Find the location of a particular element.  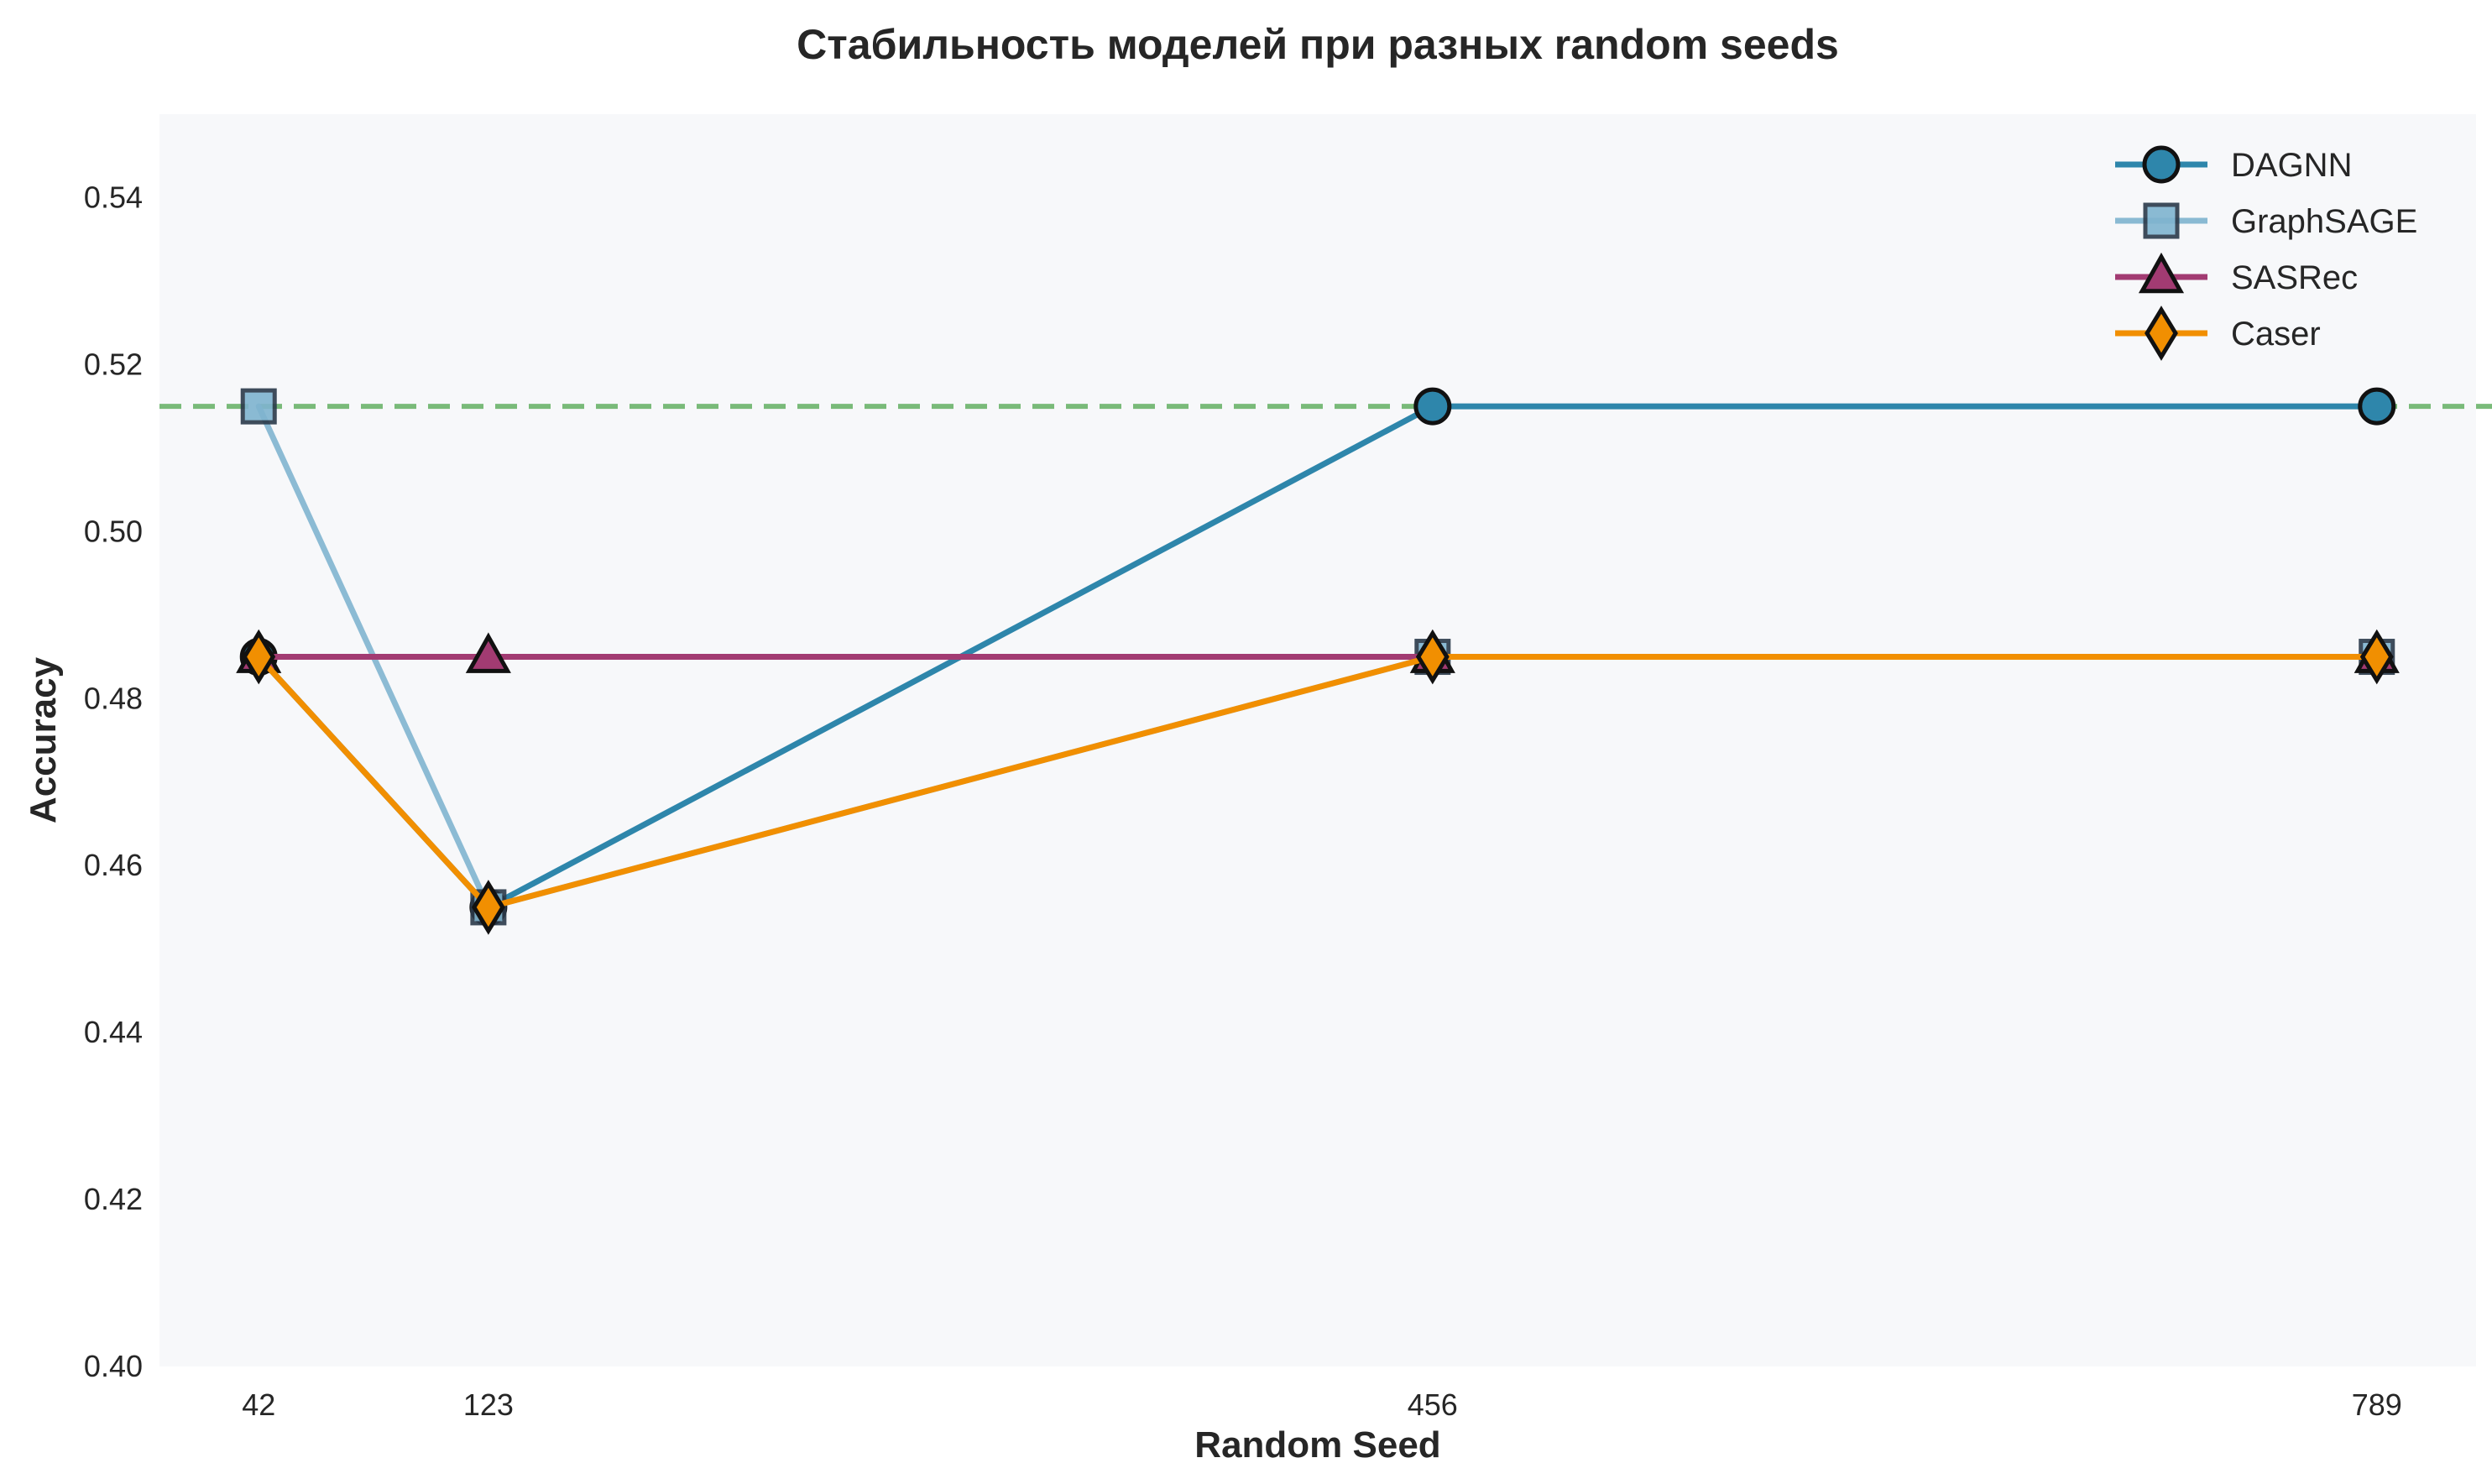

y-axis-ticks: 0.40 0.42 0.44 0.46 0.48 0.50 0.52 0.54 is located at coordinates (113, 781).